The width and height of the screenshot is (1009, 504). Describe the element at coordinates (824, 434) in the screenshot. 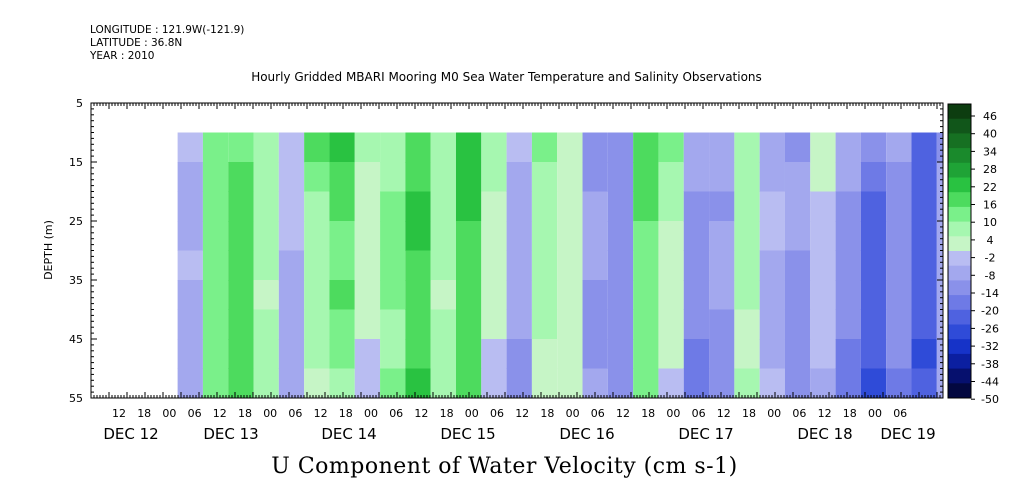

I see `x-date-label: DEC 18` at that location.